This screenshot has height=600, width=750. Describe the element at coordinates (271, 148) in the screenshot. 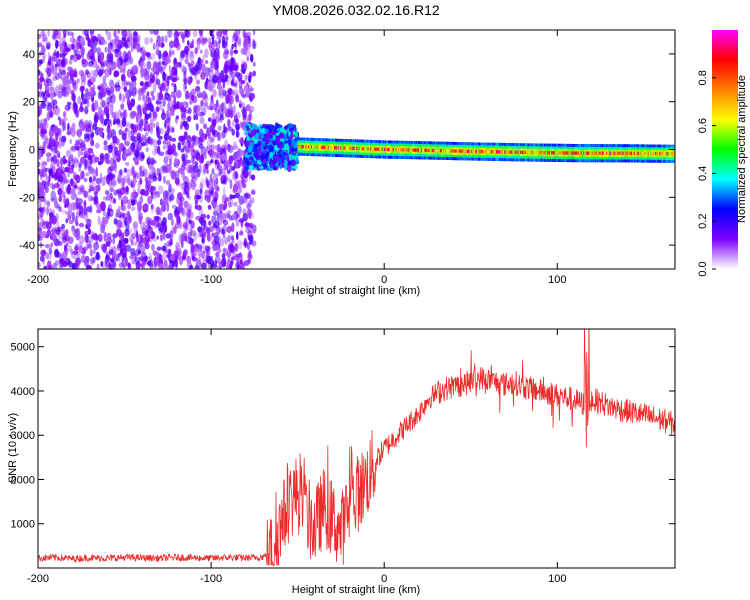

I see `spectrogram-cluster-blob` at that location.